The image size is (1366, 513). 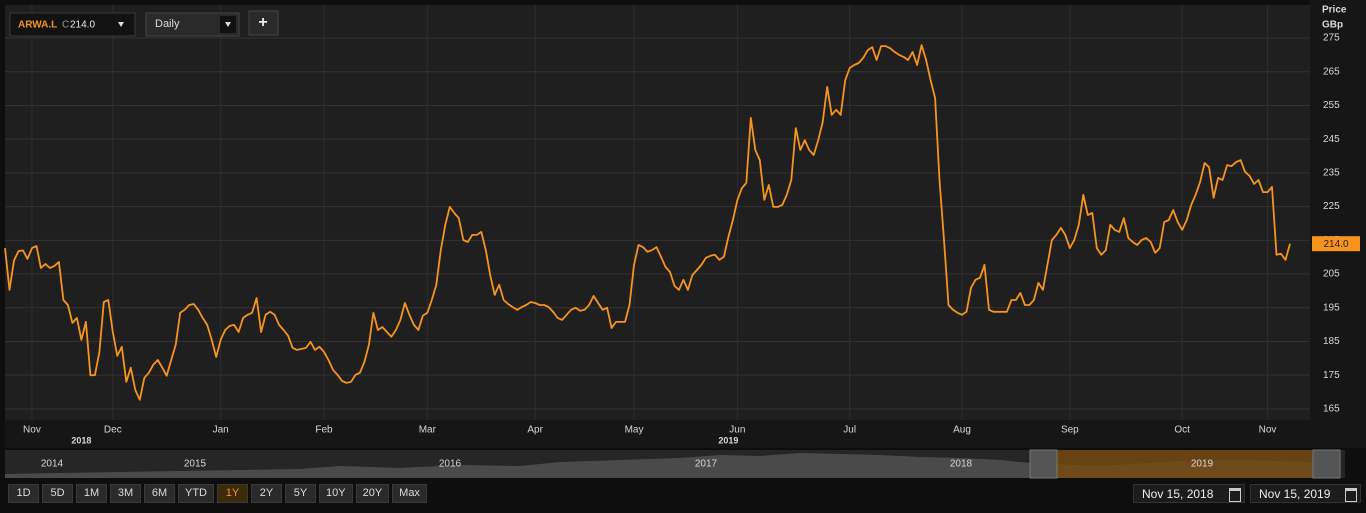 What do you see at coordinates (23, 493) in the screenshot?
I see `range-button: 1D` at bounding box center [23, 493].